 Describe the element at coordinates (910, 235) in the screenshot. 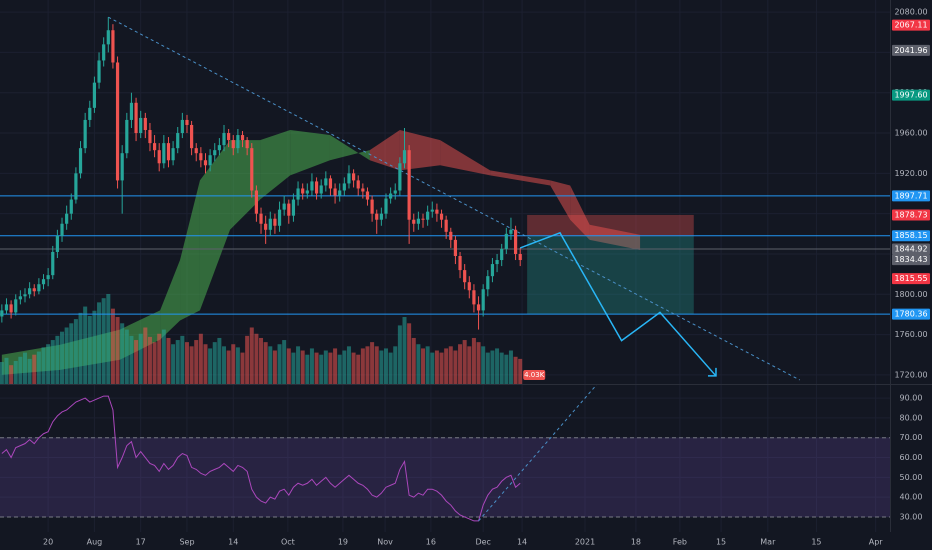

I see `price-label: 1858.15` at that location.